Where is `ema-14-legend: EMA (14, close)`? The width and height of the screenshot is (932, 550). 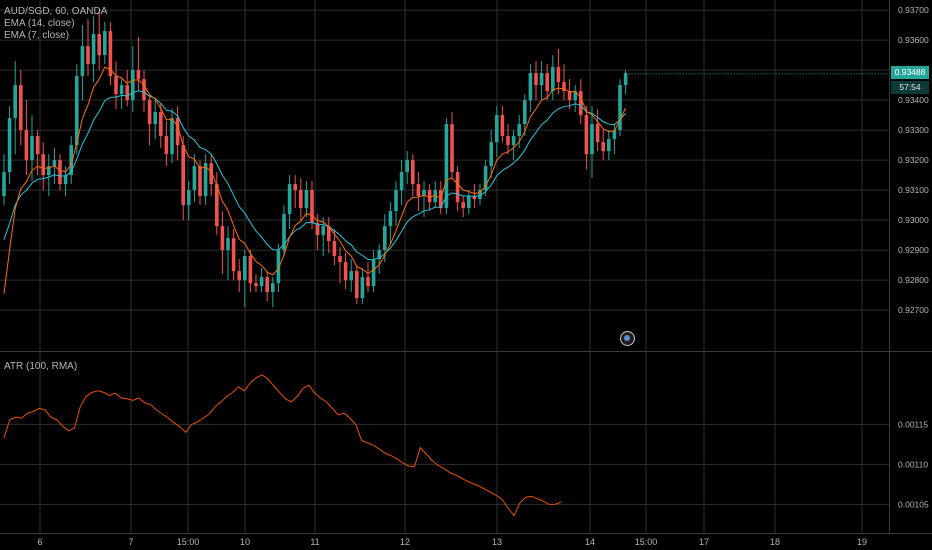 ema-14-legend: EMA (14, close) is located at coordinates (39, 23).